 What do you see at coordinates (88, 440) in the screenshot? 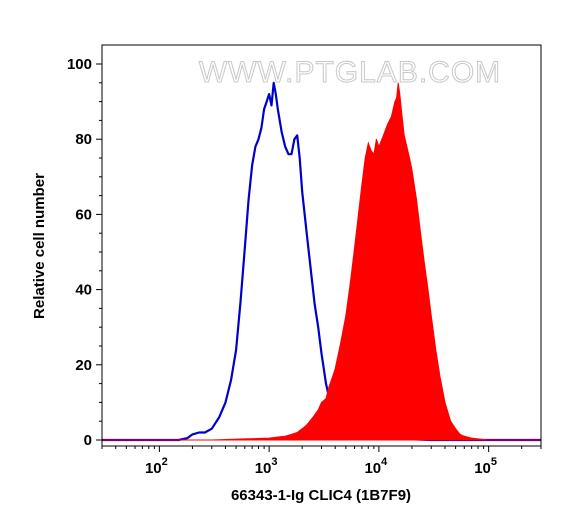
I see `y-tick-label: 0` at bounding box center [88, 440].